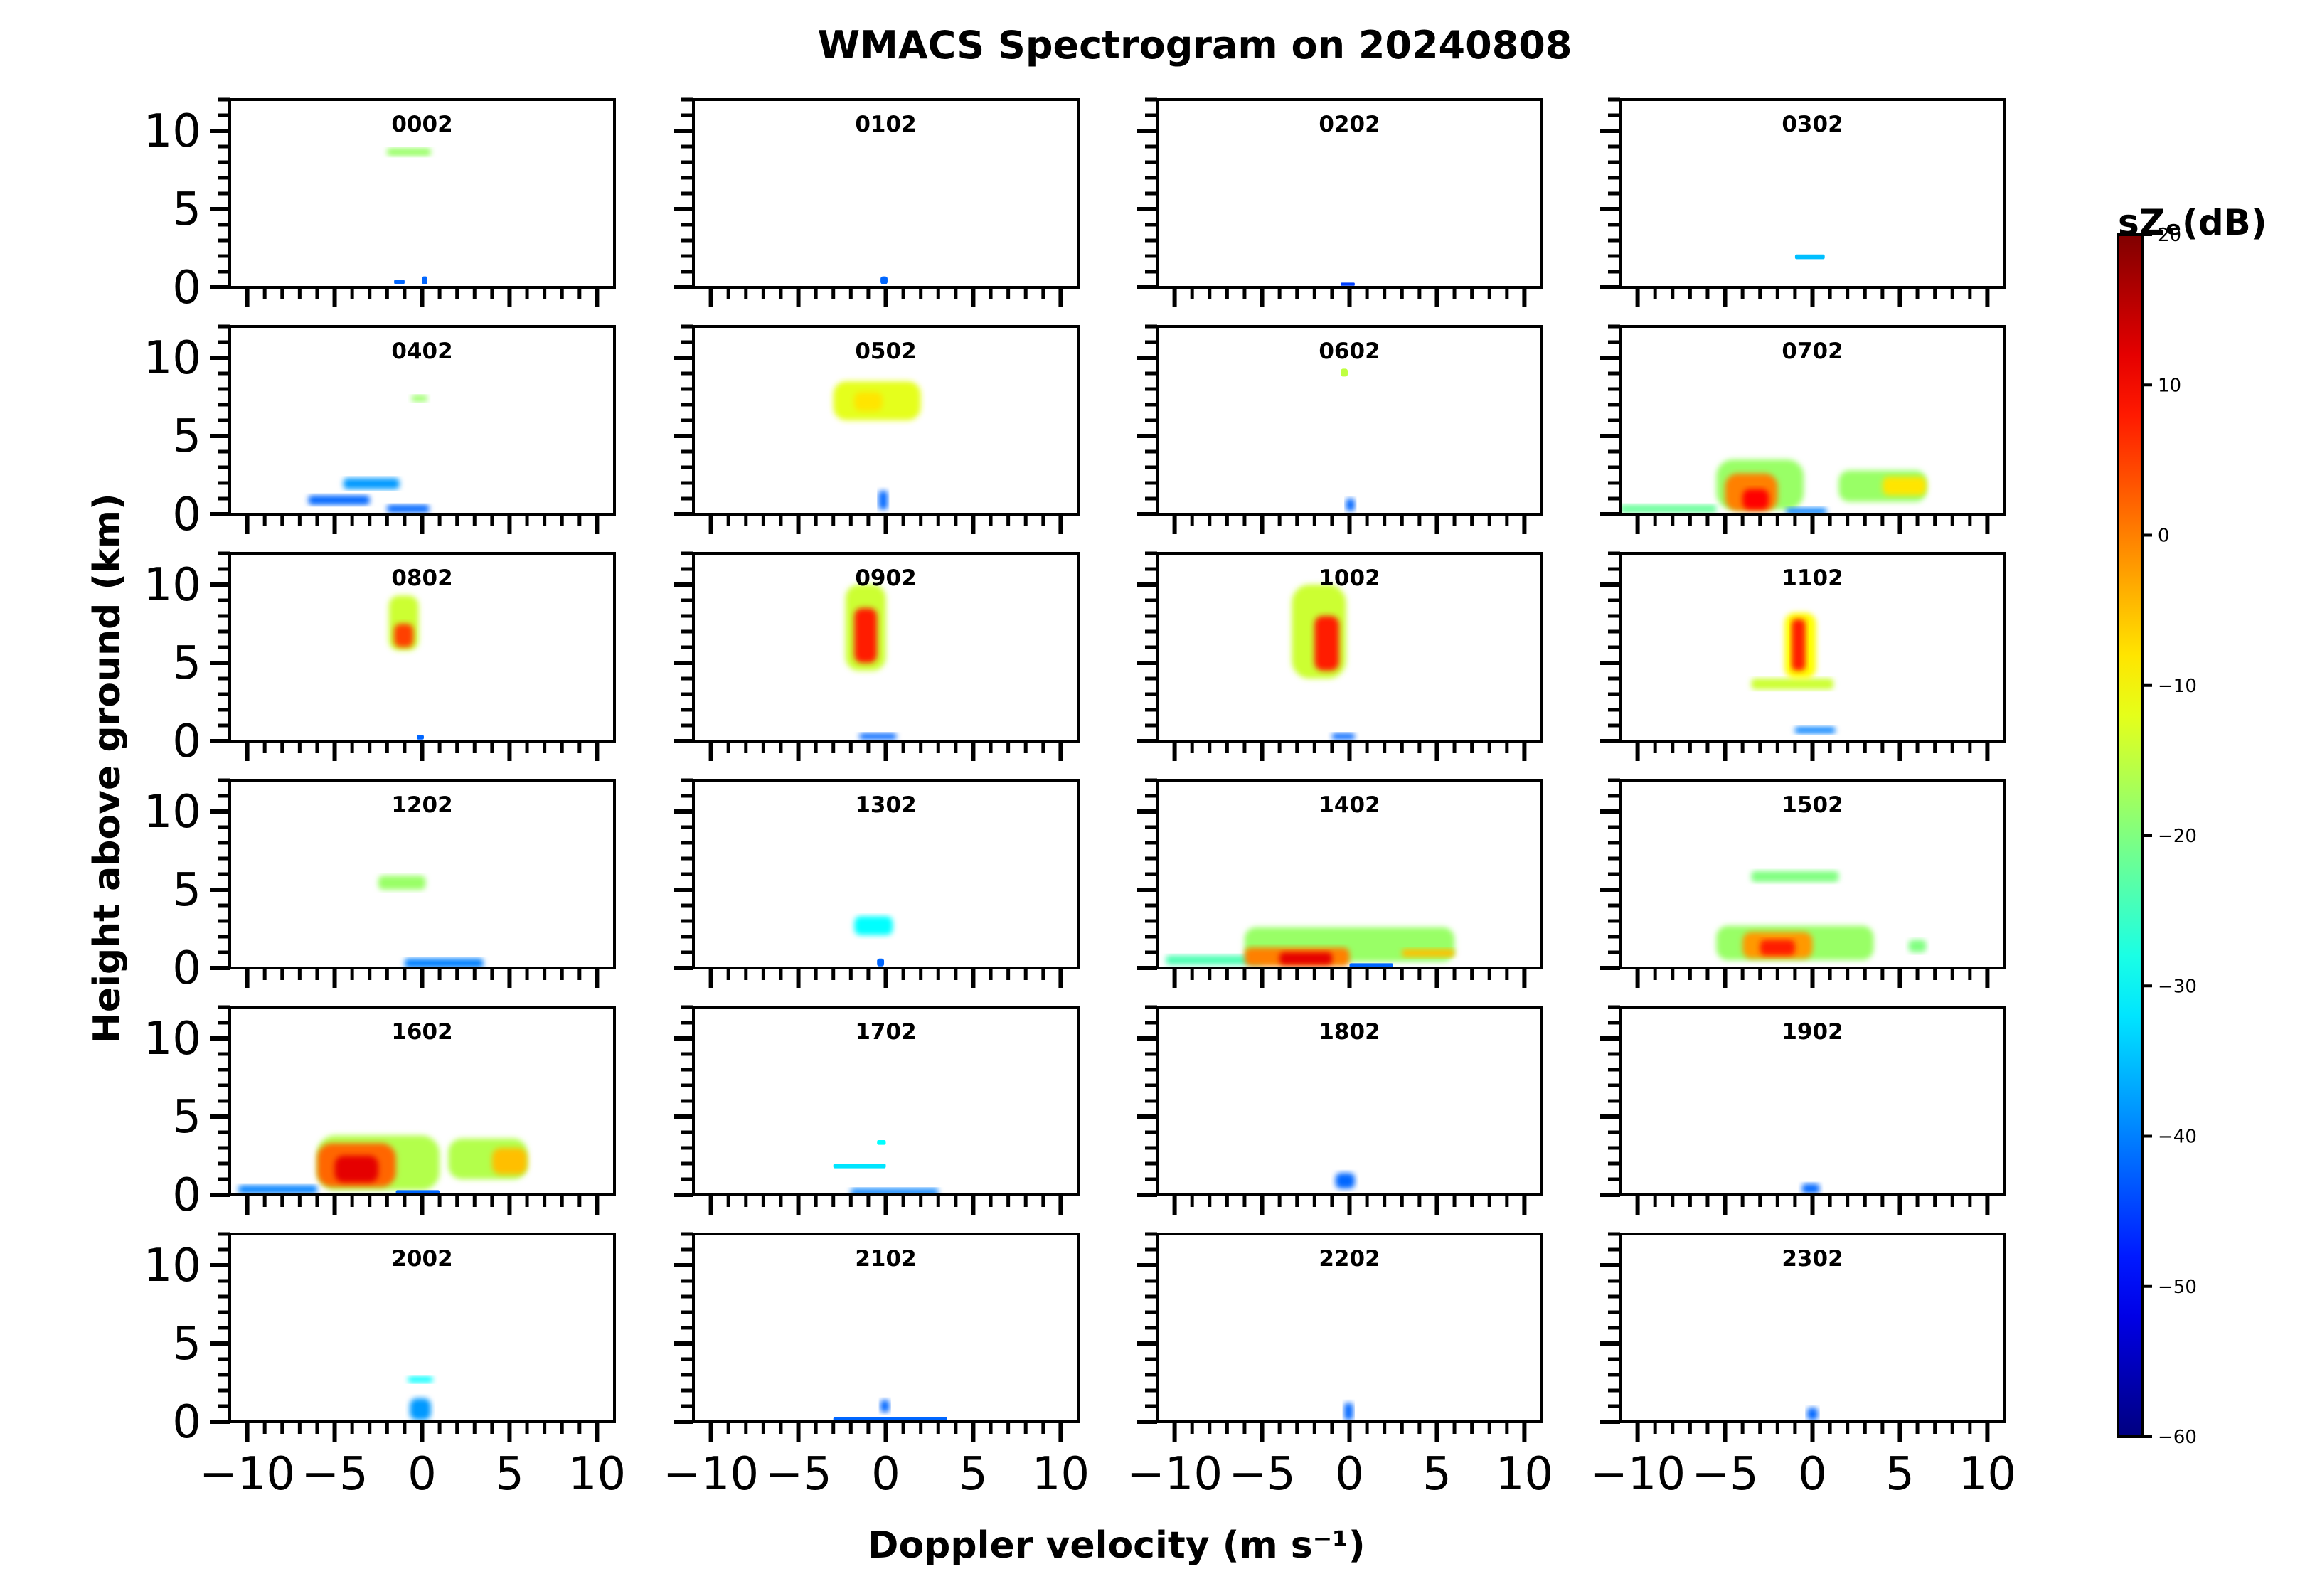 The height and width of the screenshot is (1596, 2305). Describe the element at coordinates (1340, 202) in the screenshot. I see `panel-0202: 0202` at that location.